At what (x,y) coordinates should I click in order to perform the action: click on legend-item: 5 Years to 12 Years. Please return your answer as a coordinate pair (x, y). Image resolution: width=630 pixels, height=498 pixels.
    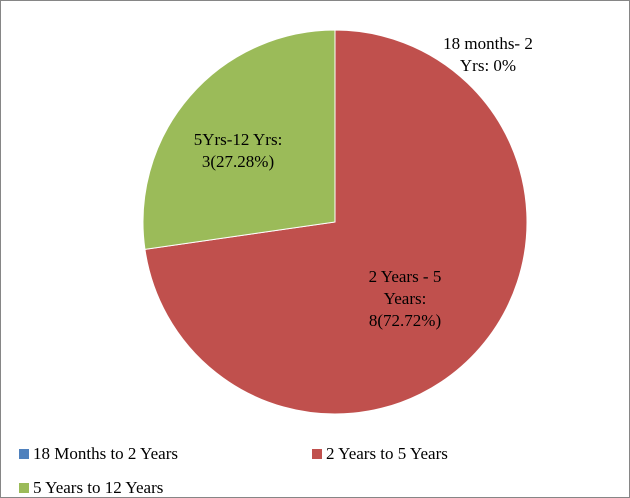
    Looking at the image, I should click on (91, 488).